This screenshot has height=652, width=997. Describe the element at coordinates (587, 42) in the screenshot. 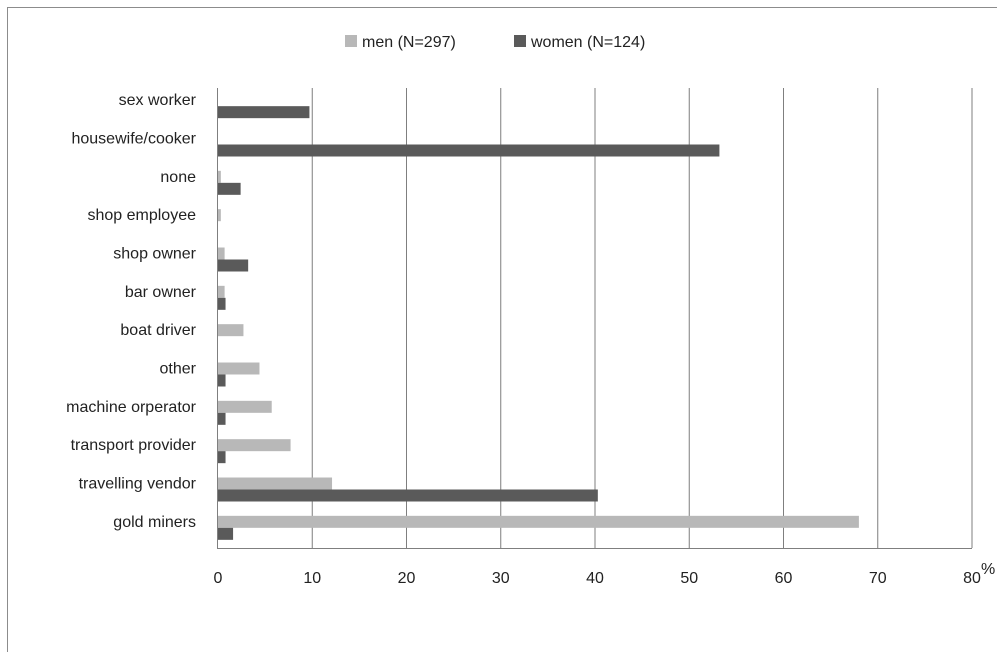

I see `legend-label-women: women (N=124)` at that location.